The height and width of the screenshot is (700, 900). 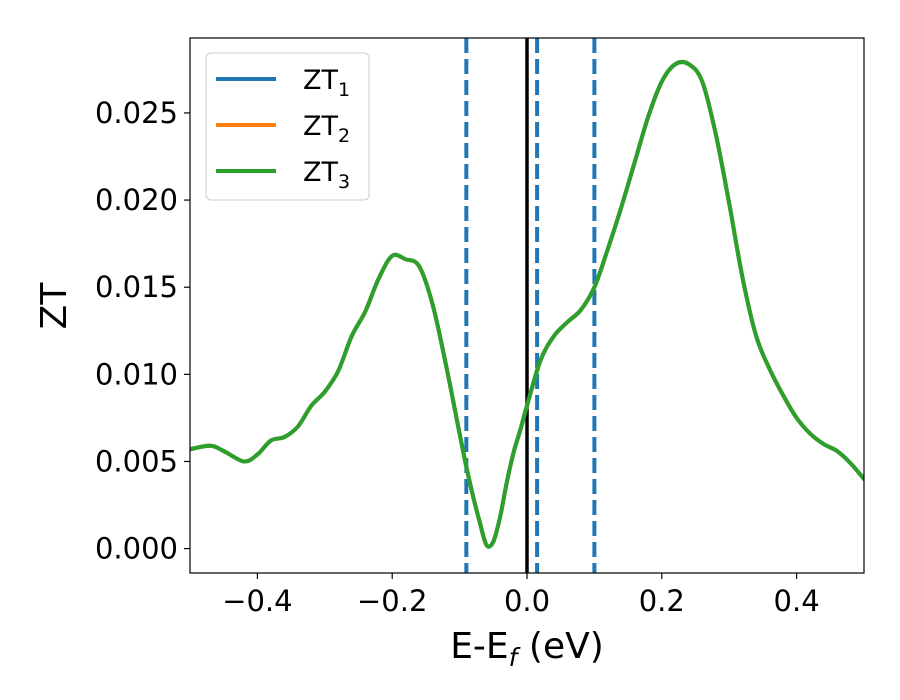 What do you see at coordinates (136, 287) in the screenshot?
I see `y-tick-label: 0.015` at bounding box center [136, 287].